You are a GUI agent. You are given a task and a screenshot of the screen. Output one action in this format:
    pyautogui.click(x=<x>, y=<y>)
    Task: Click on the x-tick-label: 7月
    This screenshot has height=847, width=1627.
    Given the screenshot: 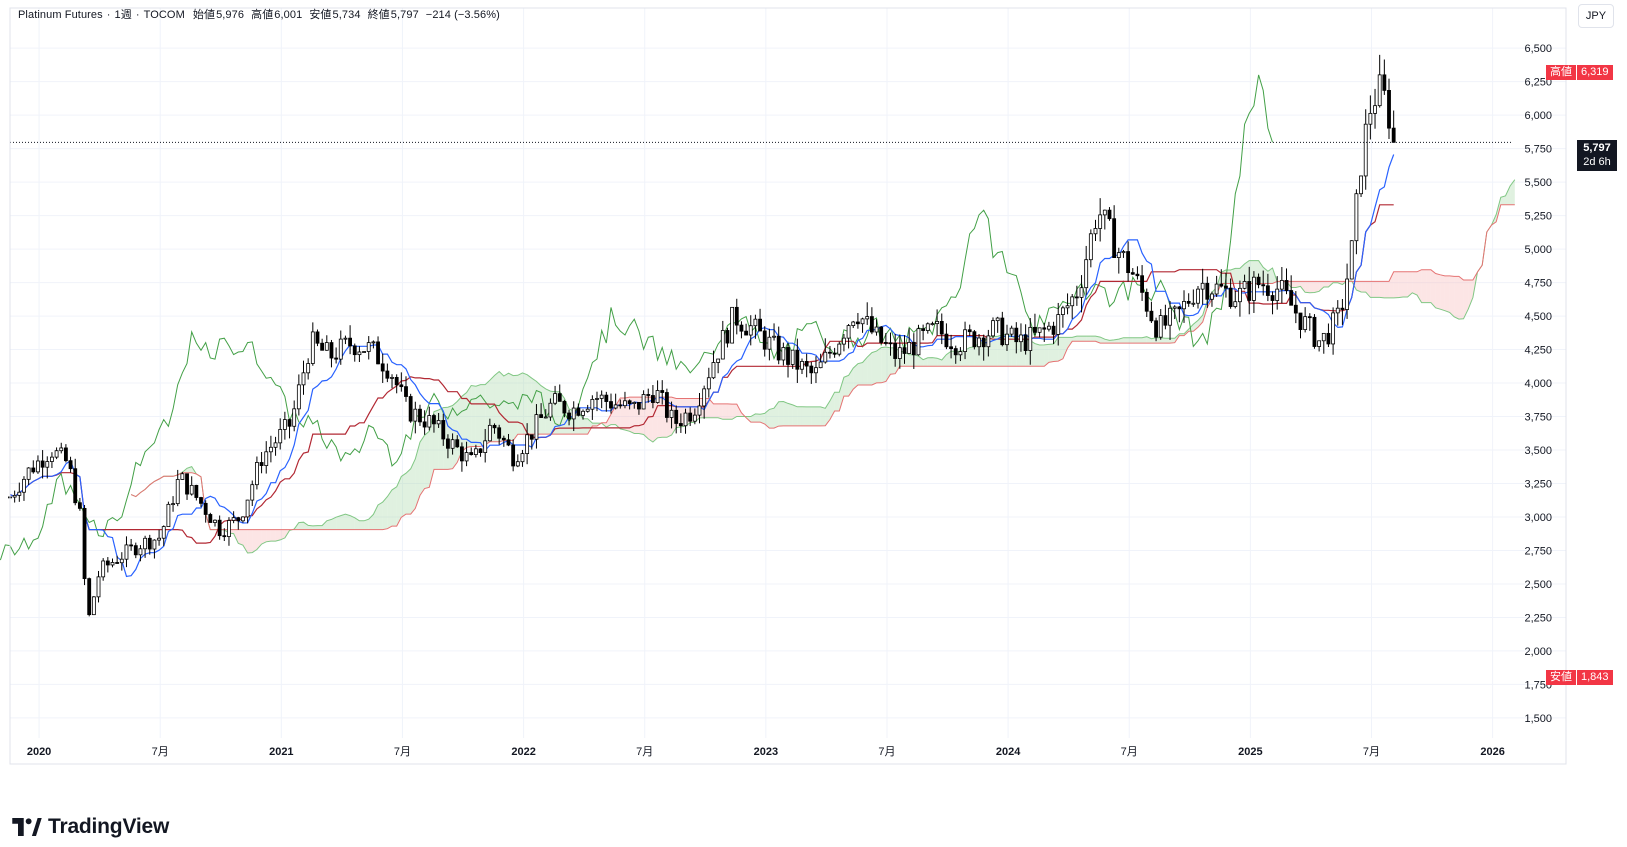 What is the action you would take?
    pyautogui.click(x=160, y=752)
    